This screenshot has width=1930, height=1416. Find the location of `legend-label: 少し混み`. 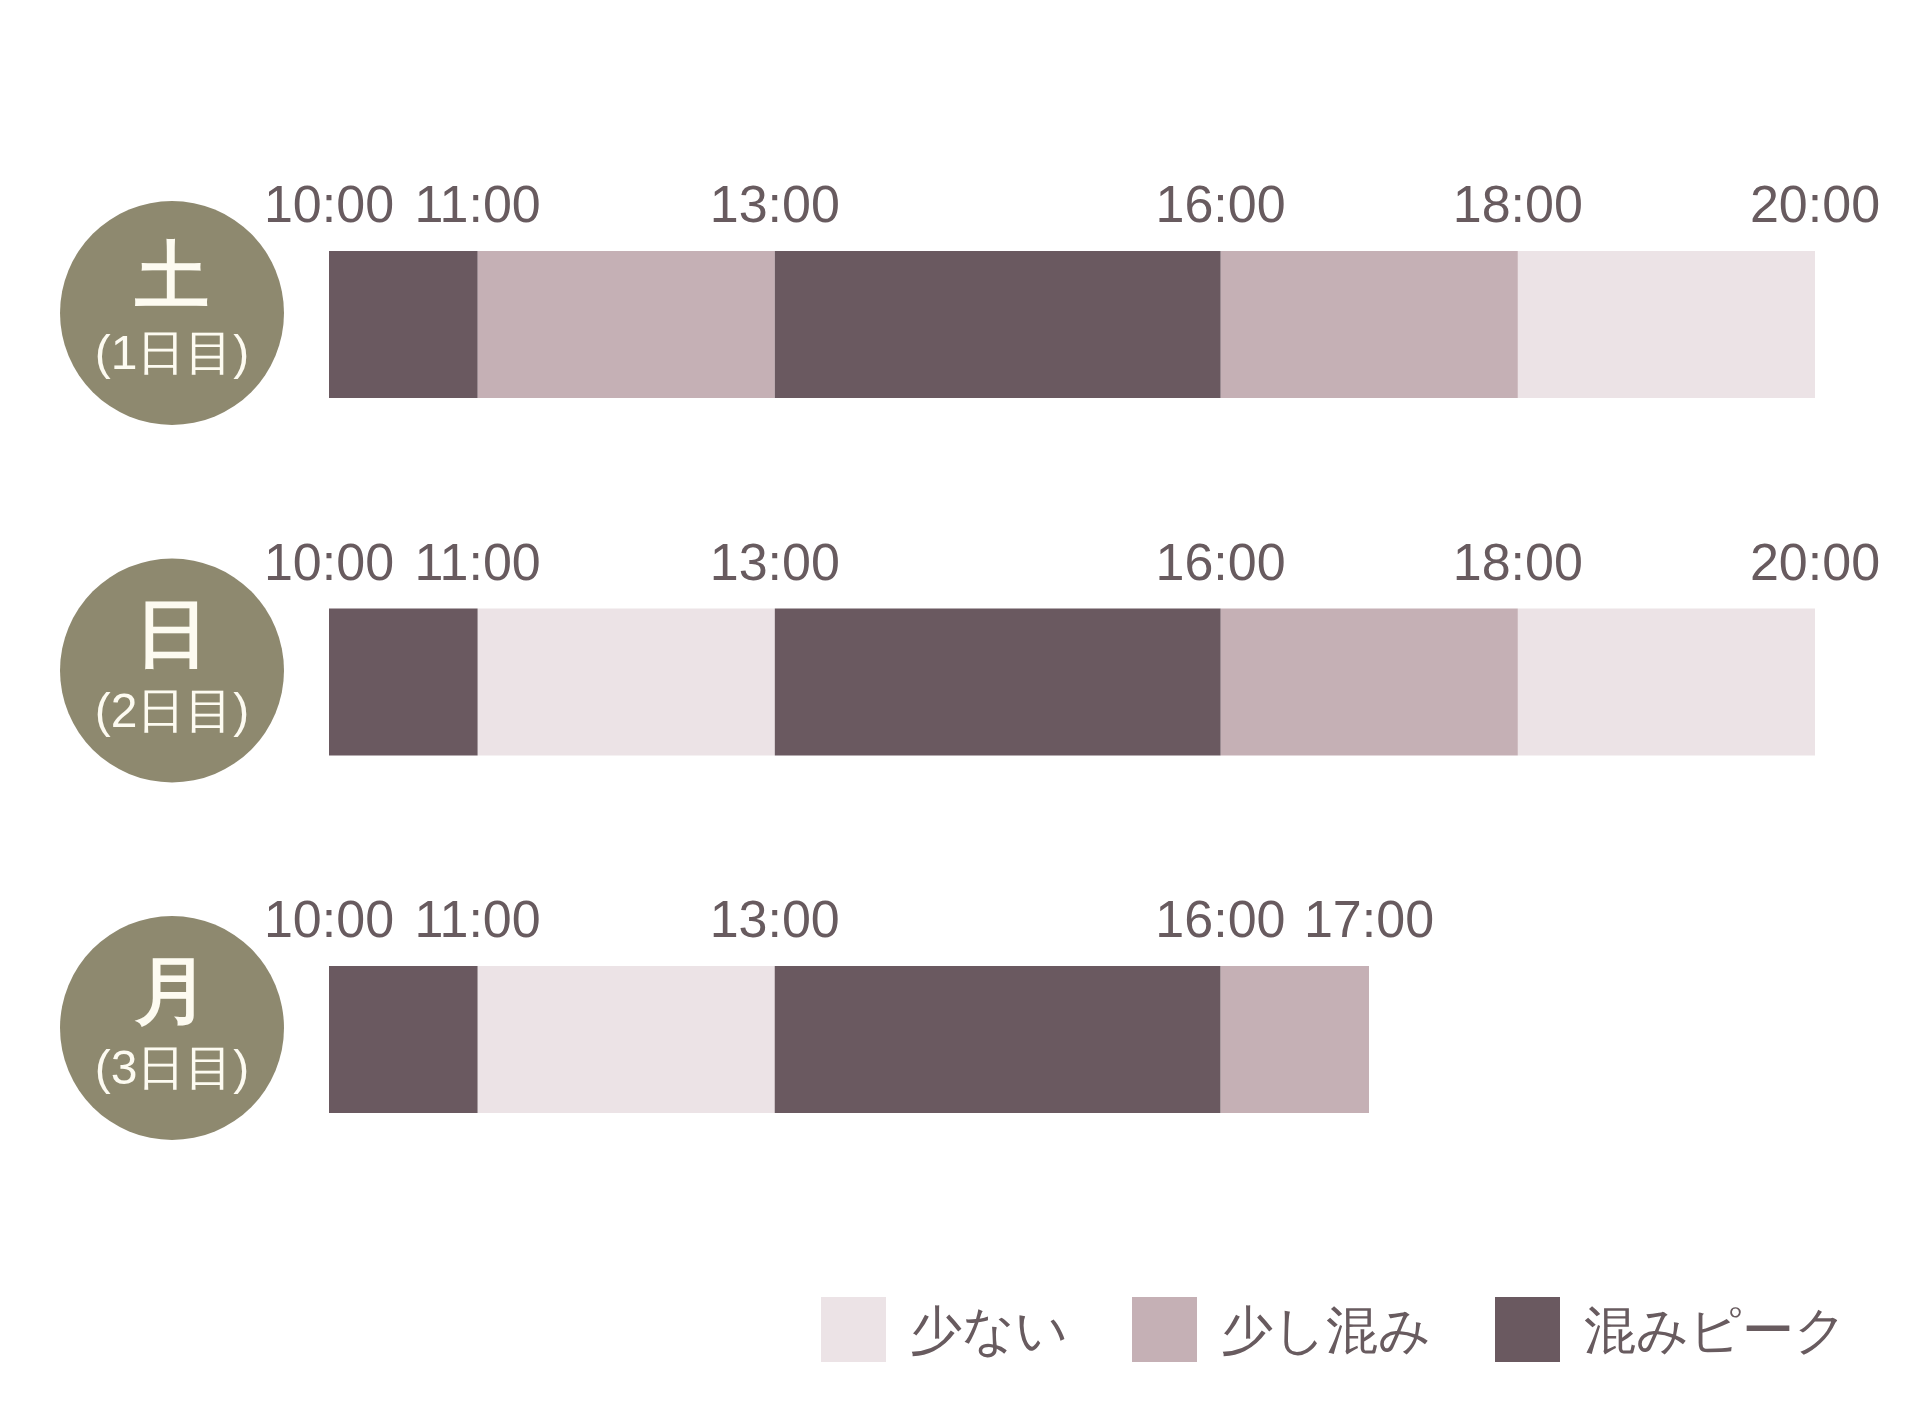

legend-label: 少し混み is located at coordinates (1326, 1330).